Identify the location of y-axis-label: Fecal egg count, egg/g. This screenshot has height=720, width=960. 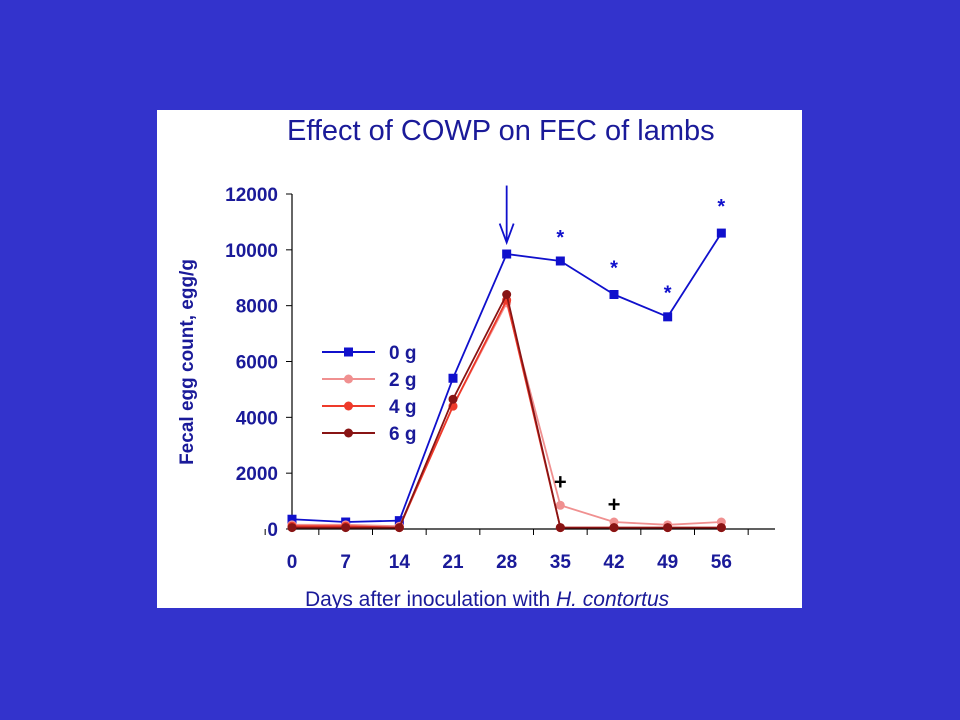
(187, 362).